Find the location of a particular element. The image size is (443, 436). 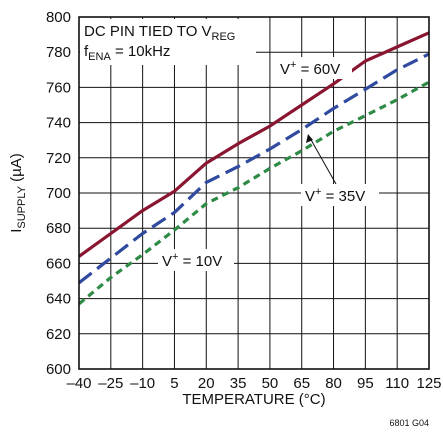

y-tick-label: 620 is located at coordinates (58, 334).